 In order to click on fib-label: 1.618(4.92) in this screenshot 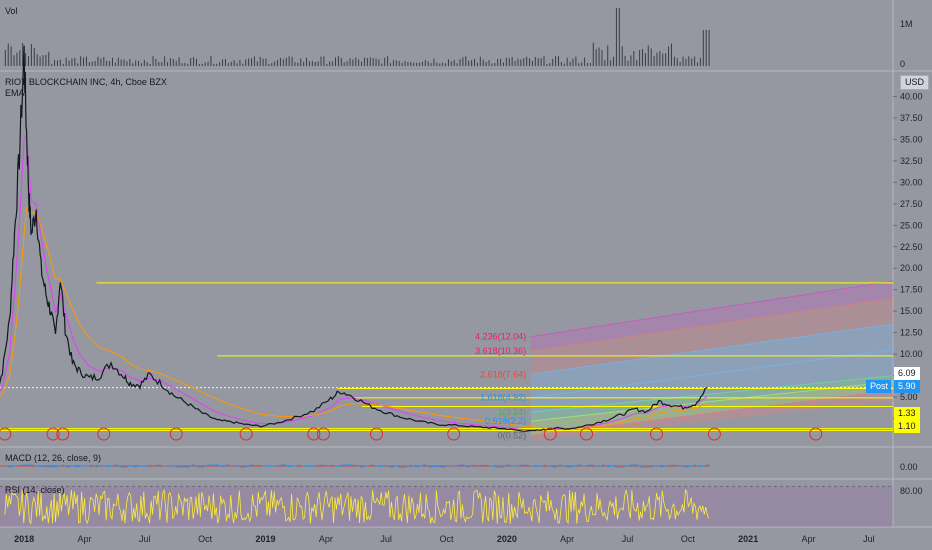, I will do `click(503, 398)`.